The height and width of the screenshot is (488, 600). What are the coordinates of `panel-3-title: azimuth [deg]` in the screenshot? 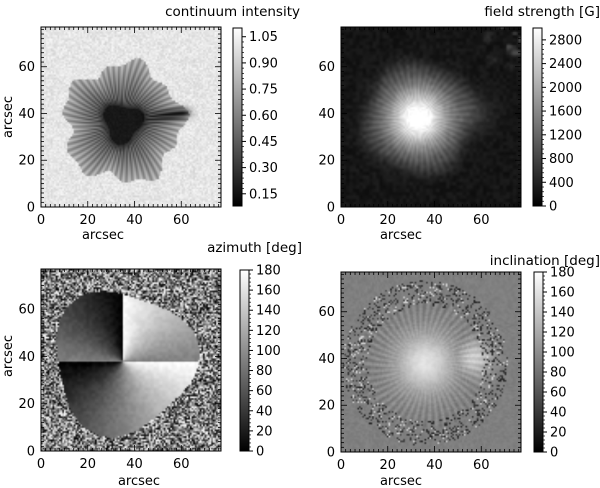 It's located at (254, 248).